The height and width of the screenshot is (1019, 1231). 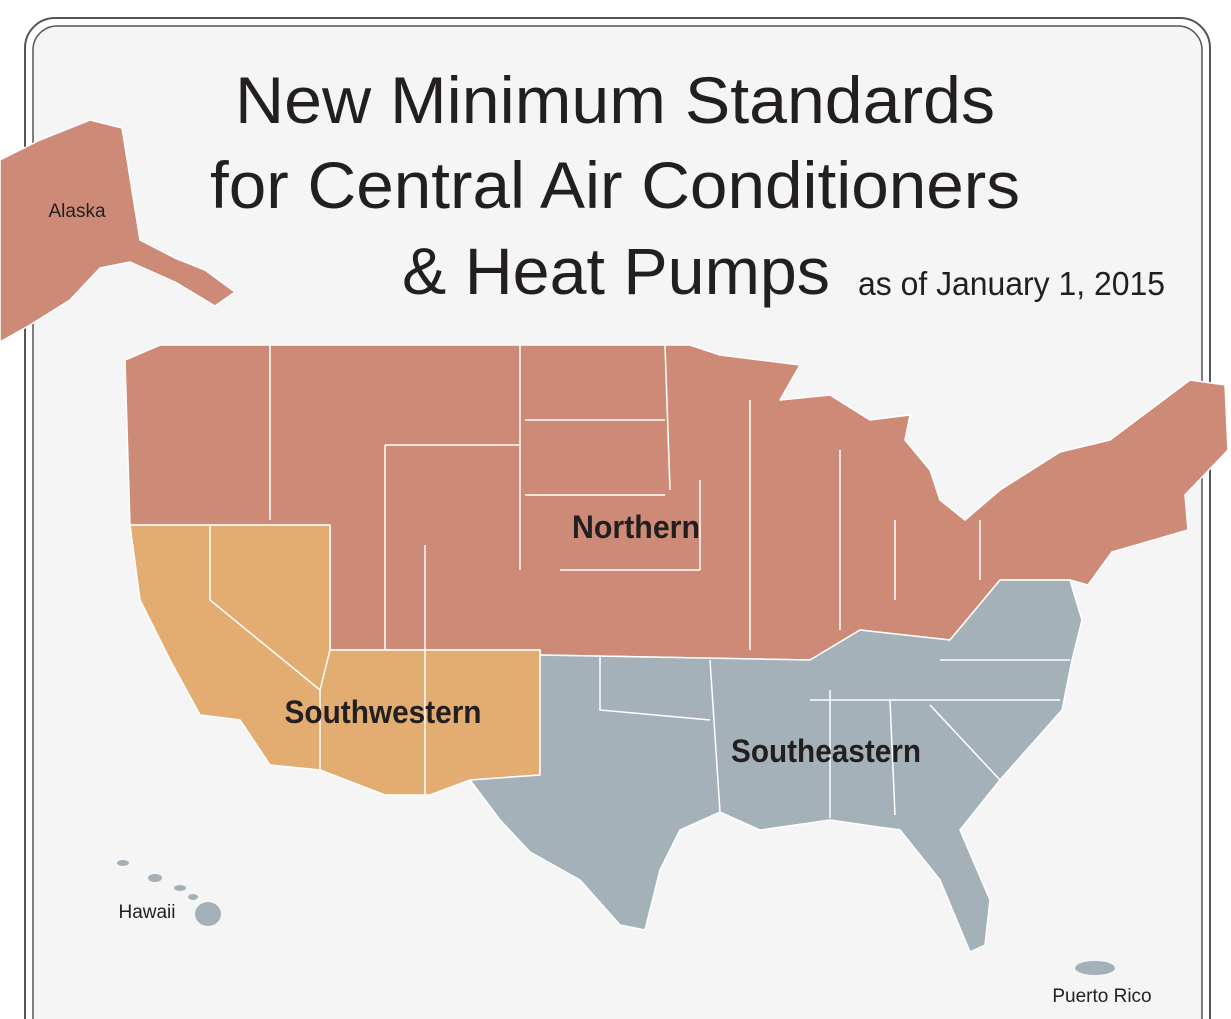 What do you see at coordinates (1011, 283) in the screenshot?
I see `title-date: as of January 1, 2015` at bounding box center [1011, 283].